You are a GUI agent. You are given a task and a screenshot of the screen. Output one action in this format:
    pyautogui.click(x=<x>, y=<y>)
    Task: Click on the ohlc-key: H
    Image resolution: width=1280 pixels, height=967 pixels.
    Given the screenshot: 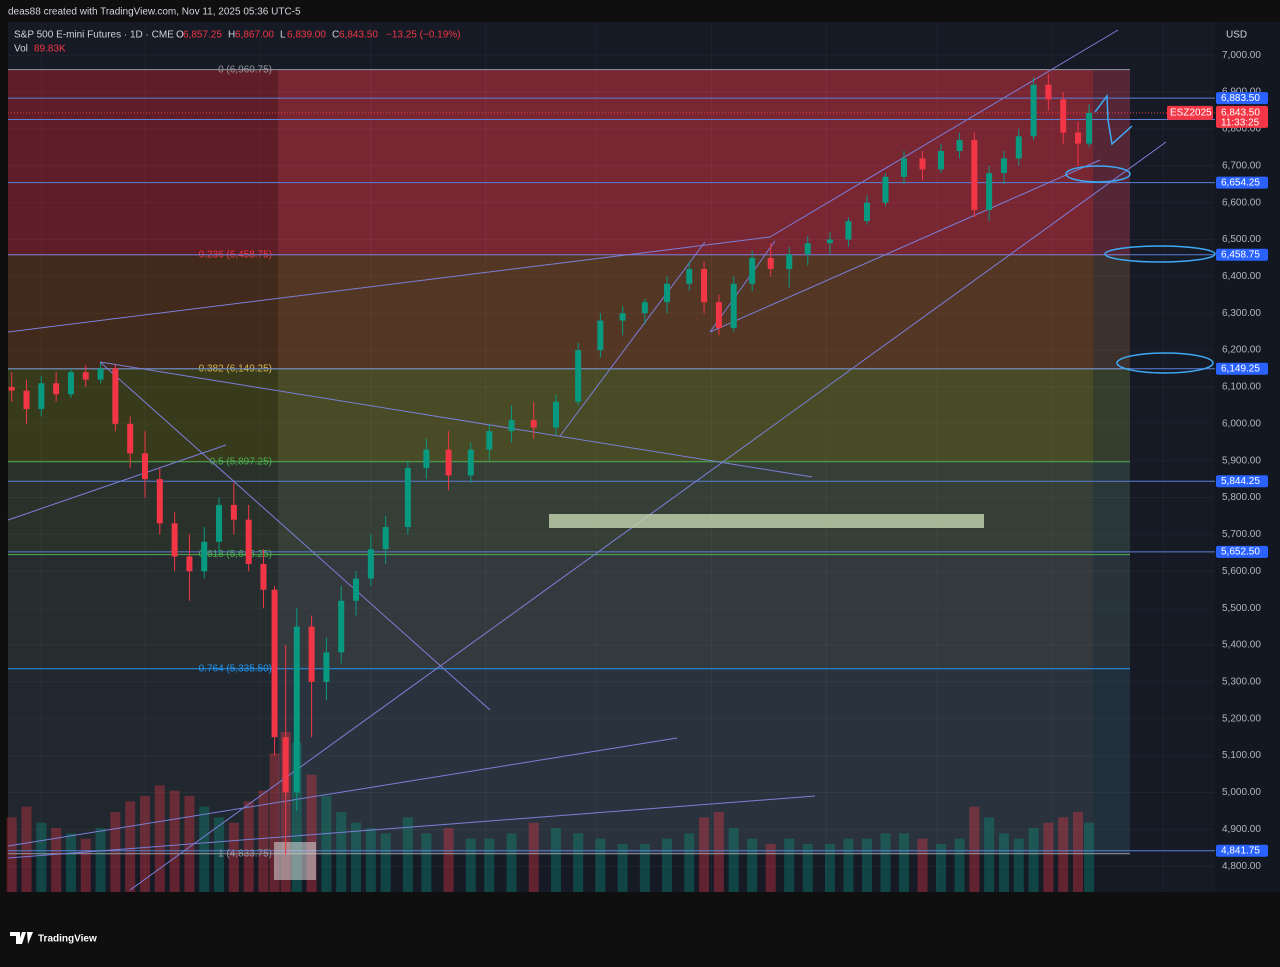 What is the action you would take?
    pyautogui.click(x=231, y=35)
    